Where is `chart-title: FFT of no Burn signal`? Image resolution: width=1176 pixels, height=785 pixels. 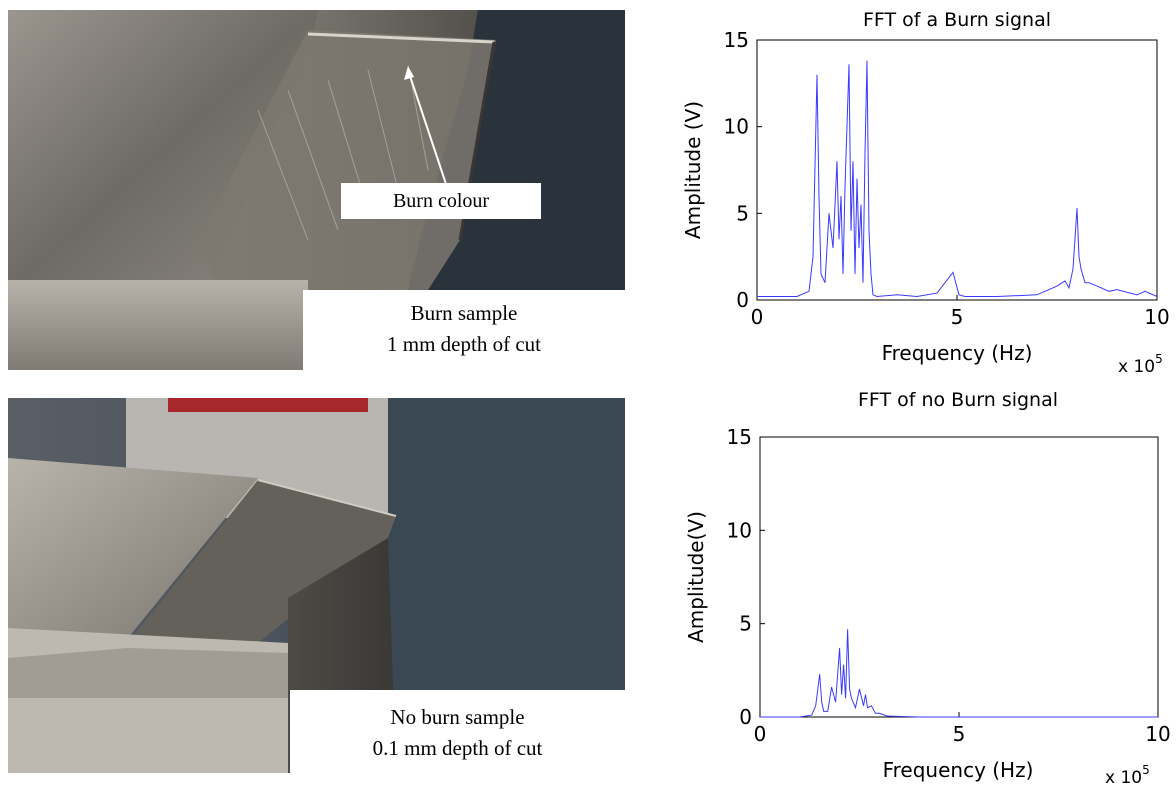
chart-title: FFT of no Burn signal is located at coordinates (958, 400).